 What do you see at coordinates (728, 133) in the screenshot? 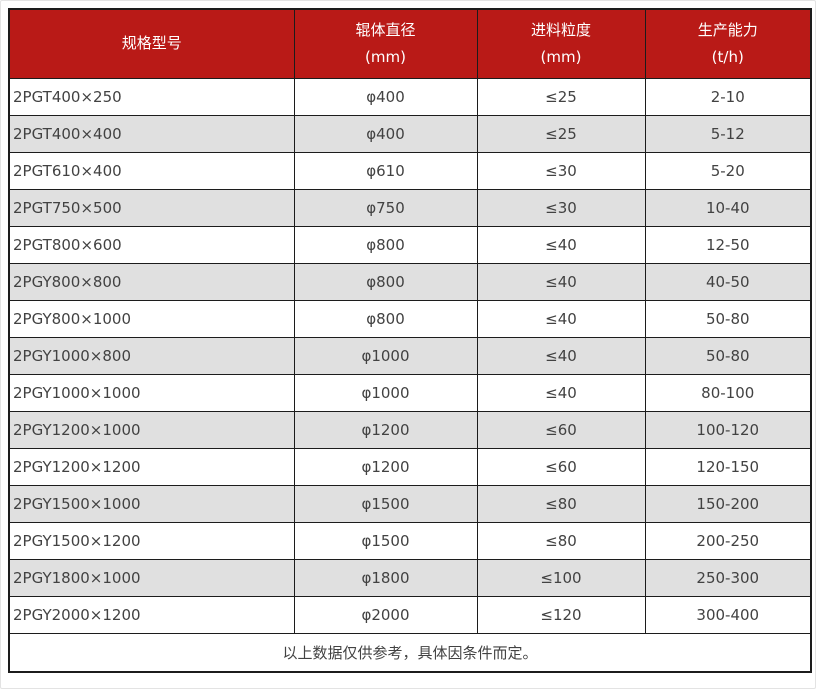
I see `cell-capacity: 5-12` at bounding box center [728, 133].